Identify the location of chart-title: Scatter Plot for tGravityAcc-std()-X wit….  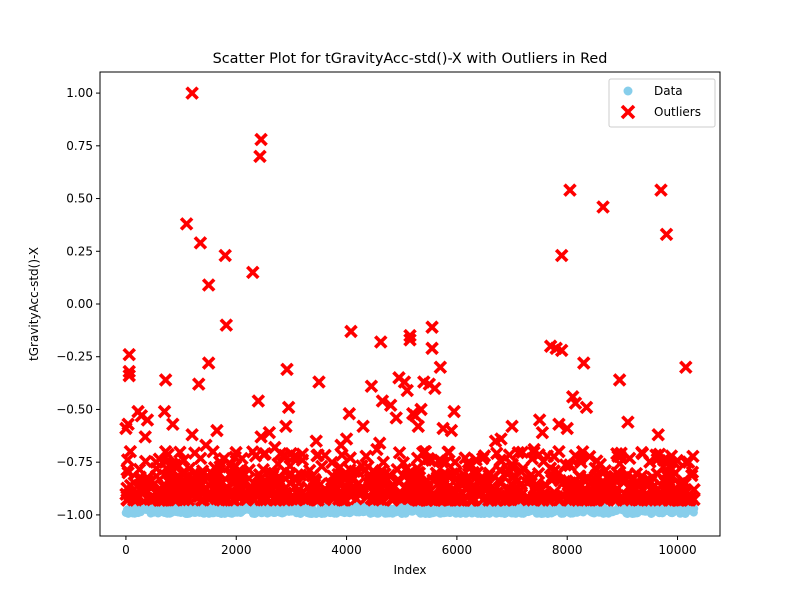
(410, 59).